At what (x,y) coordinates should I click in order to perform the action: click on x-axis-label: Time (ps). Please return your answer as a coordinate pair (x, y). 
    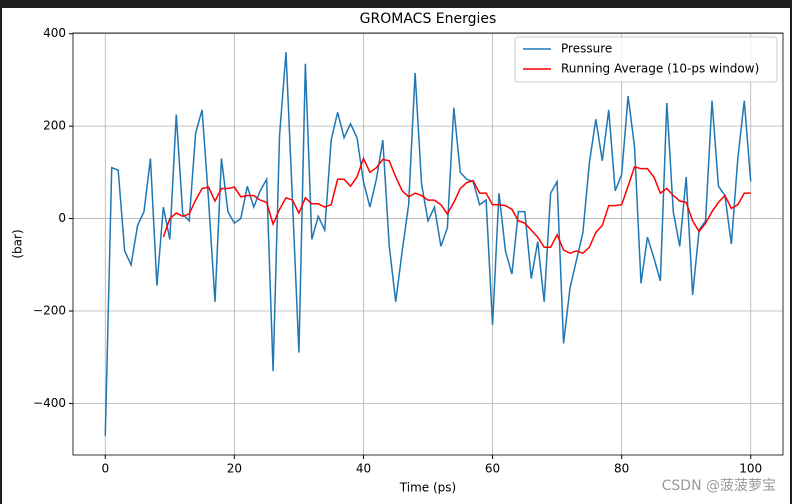
    Looking at the image, I should click on (427, 488).